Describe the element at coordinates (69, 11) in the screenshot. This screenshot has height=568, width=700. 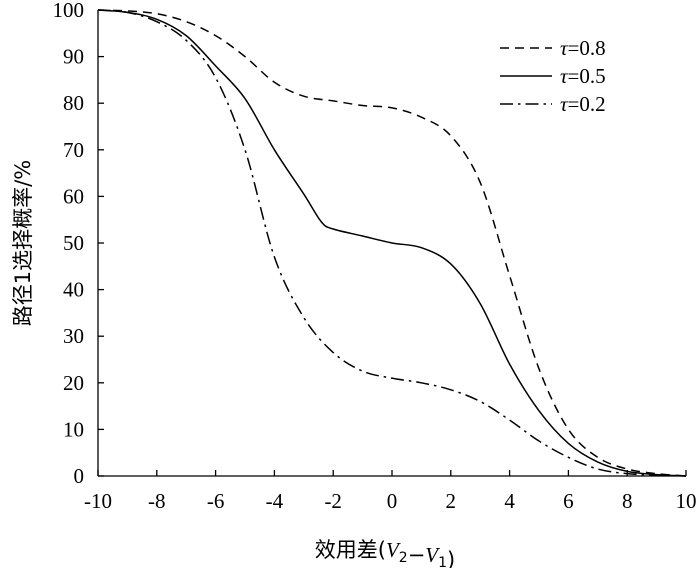
I see `y-tick-label: 100` at that location.